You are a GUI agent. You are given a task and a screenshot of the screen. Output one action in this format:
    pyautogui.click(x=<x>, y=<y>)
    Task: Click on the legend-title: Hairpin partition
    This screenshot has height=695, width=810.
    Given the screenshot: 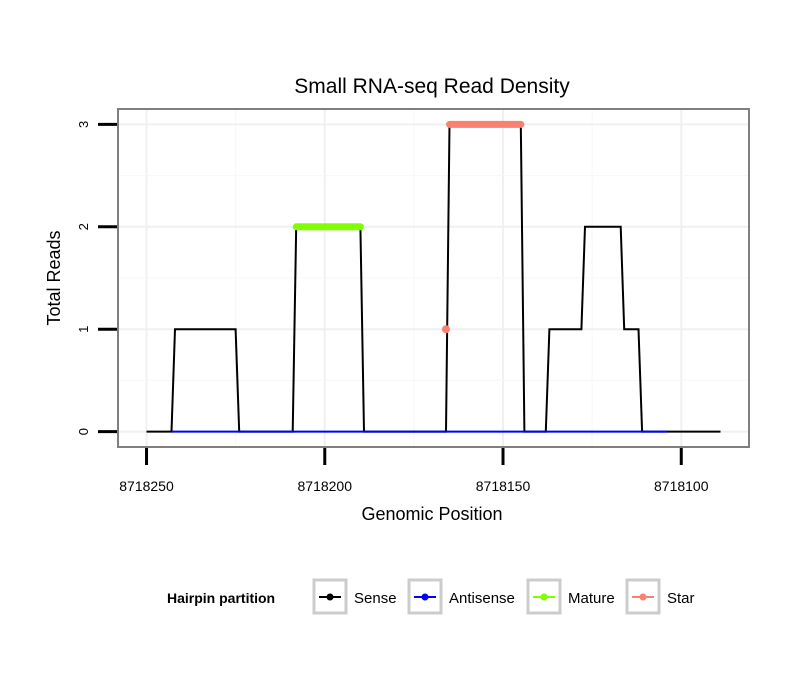 What is the action you would take?
    pyautogui.click(x=221, y=598)
    